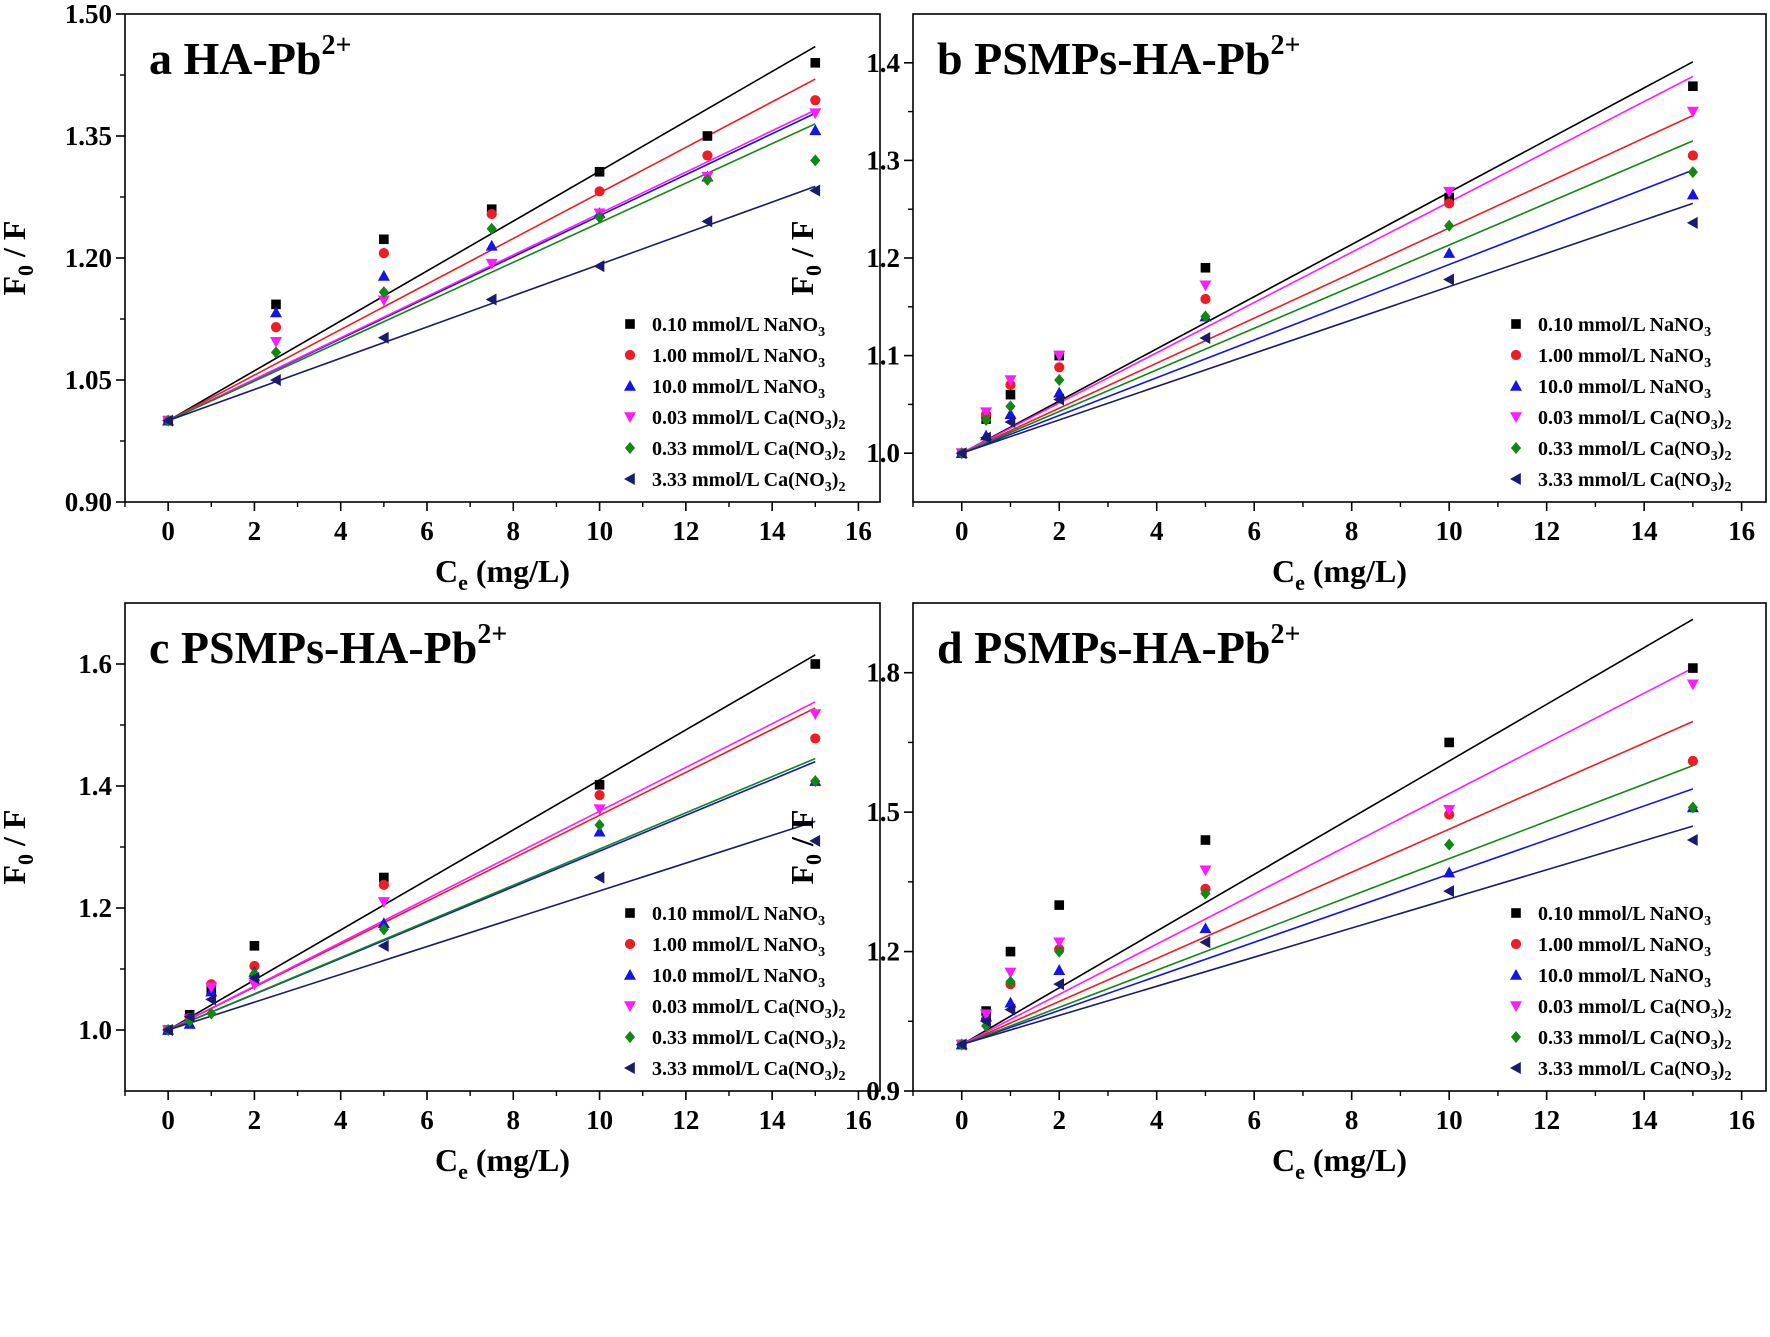 The height and width of the screenshot is (1337, 1770). What do you see at coordinates (1118, 57) in the screenshot?
I see `panel-title: b PSMPs-HA-Pb2+` at bounding box center [1118, 57].